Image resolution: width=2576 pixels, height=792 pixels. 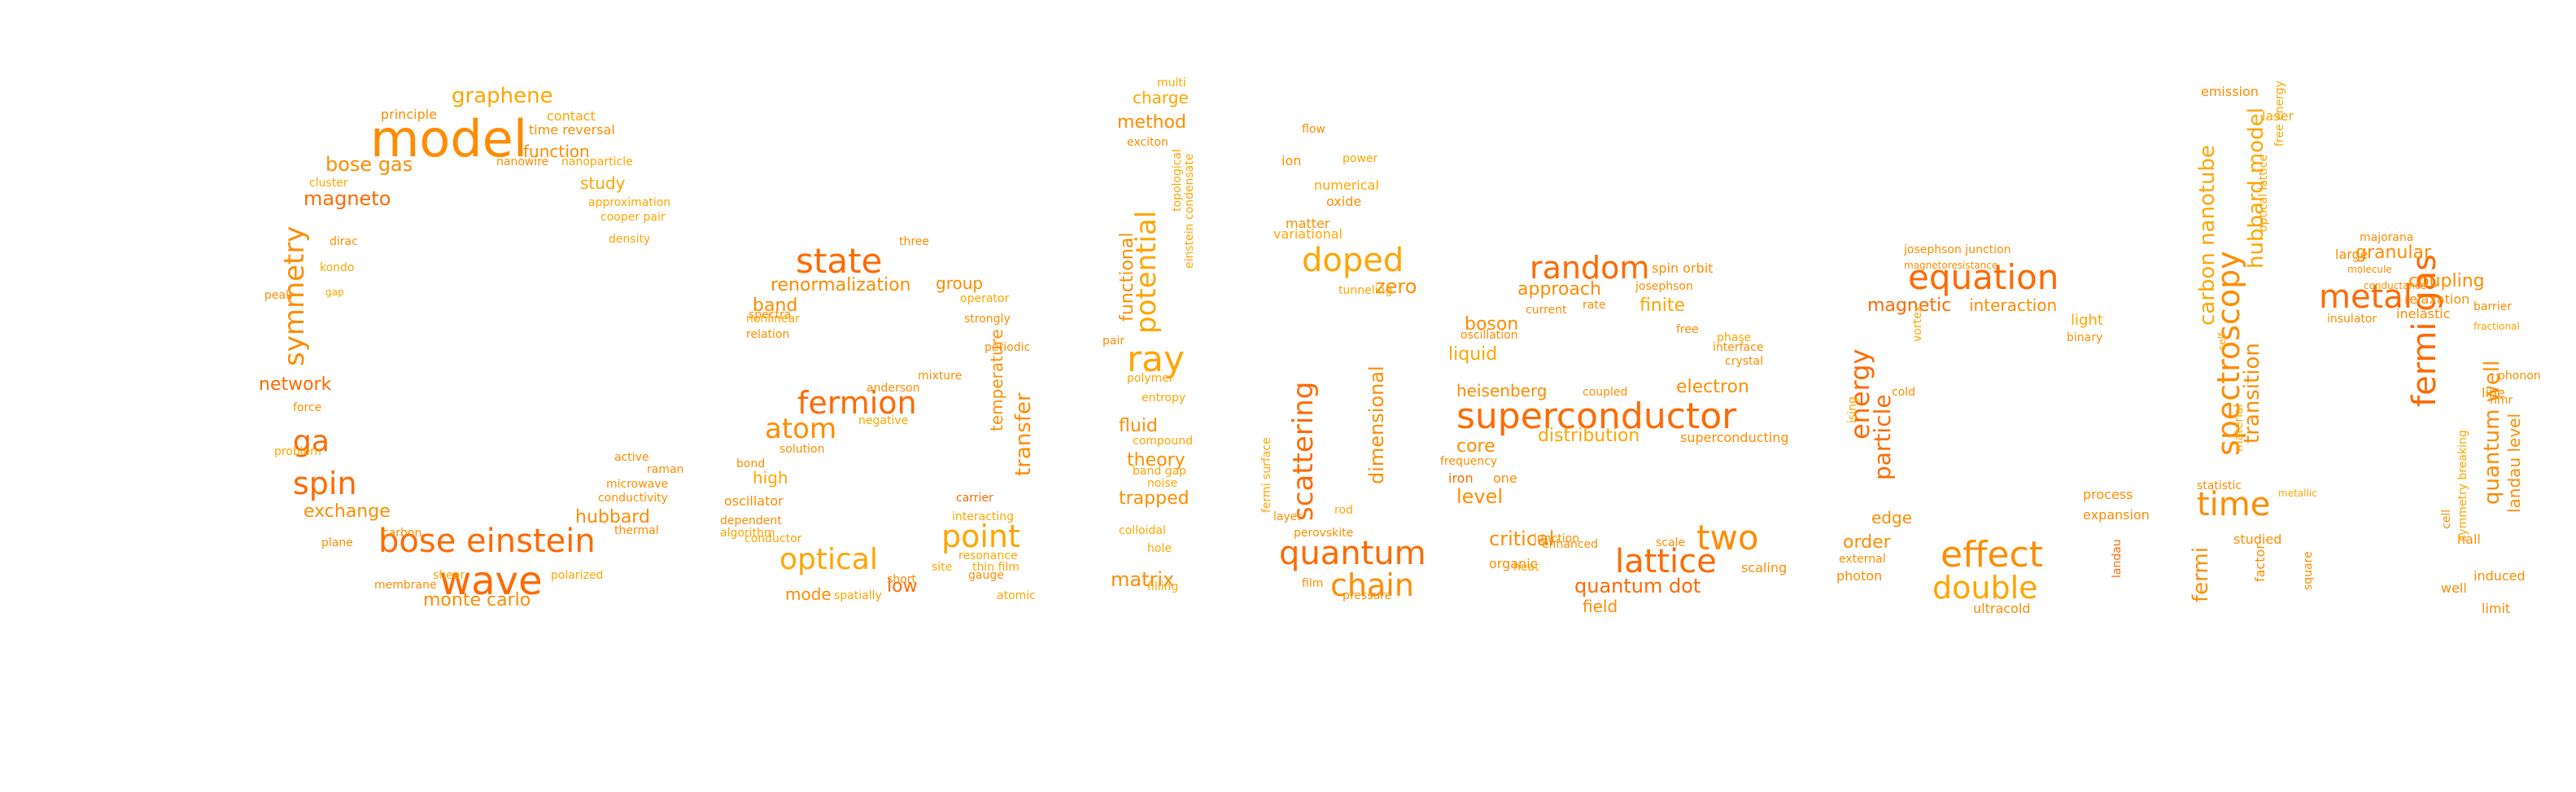 What do you see at coordinates (1683, 268) in the screenshot?
I see `word-spin-orbit: spin orbit` at bounding box center [1683, 268].